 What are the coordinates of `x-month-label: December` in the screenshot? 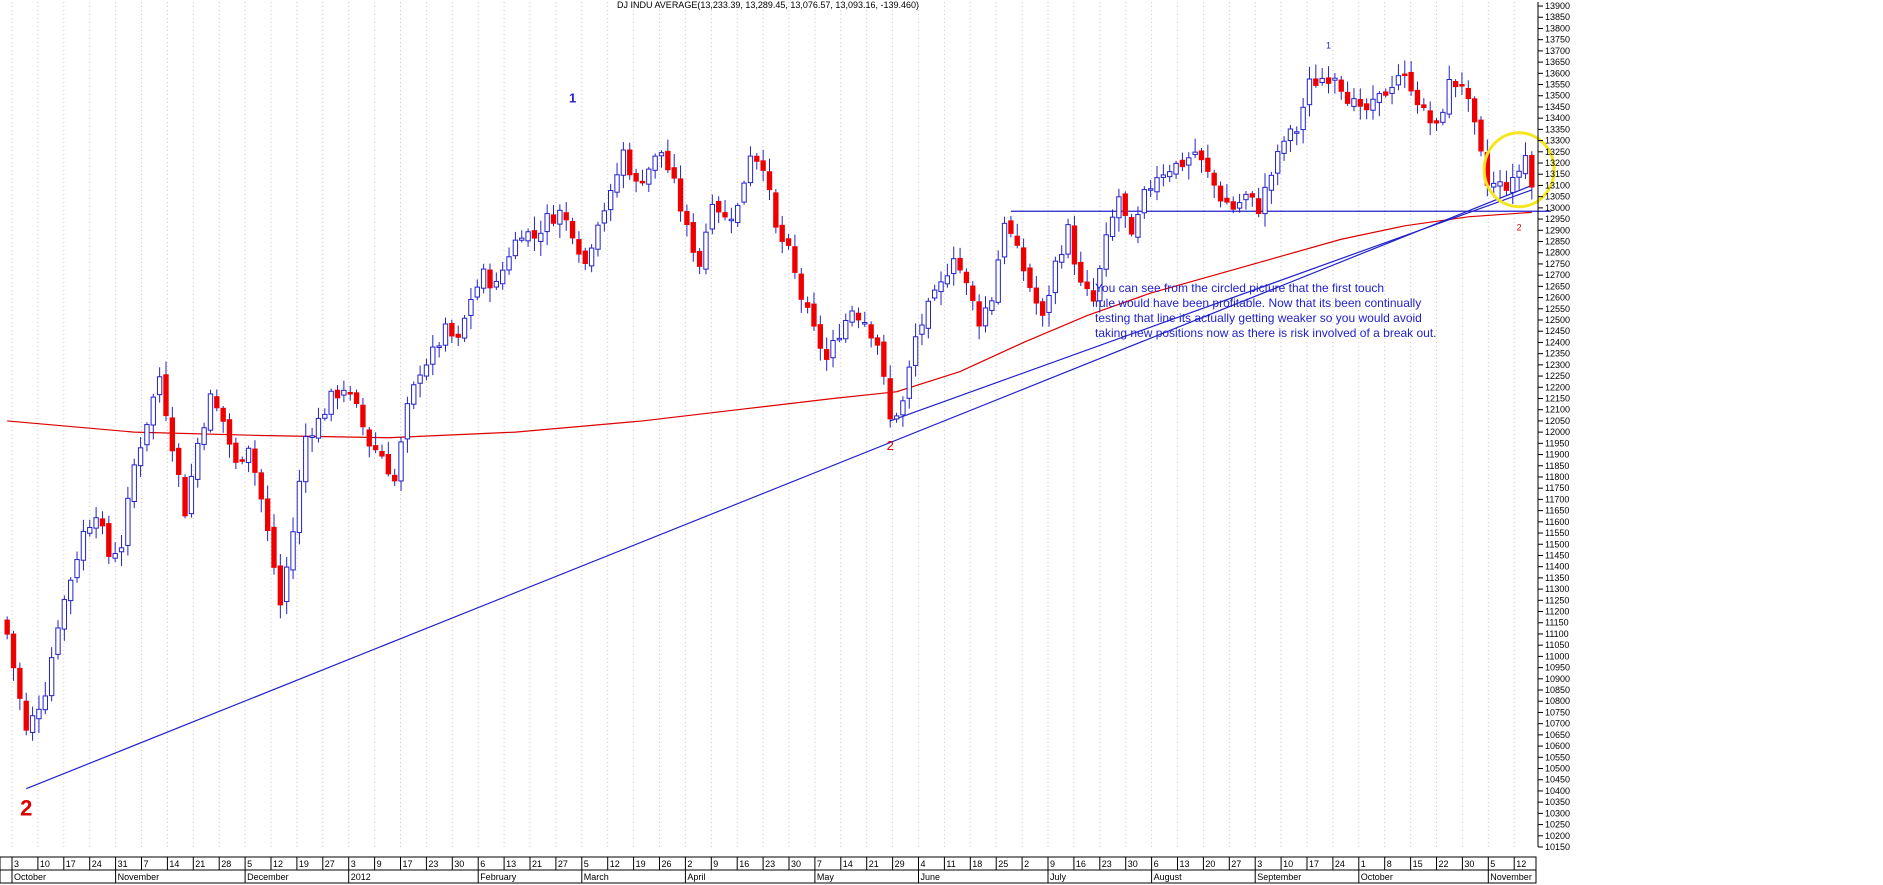 It's located at (268, 877).